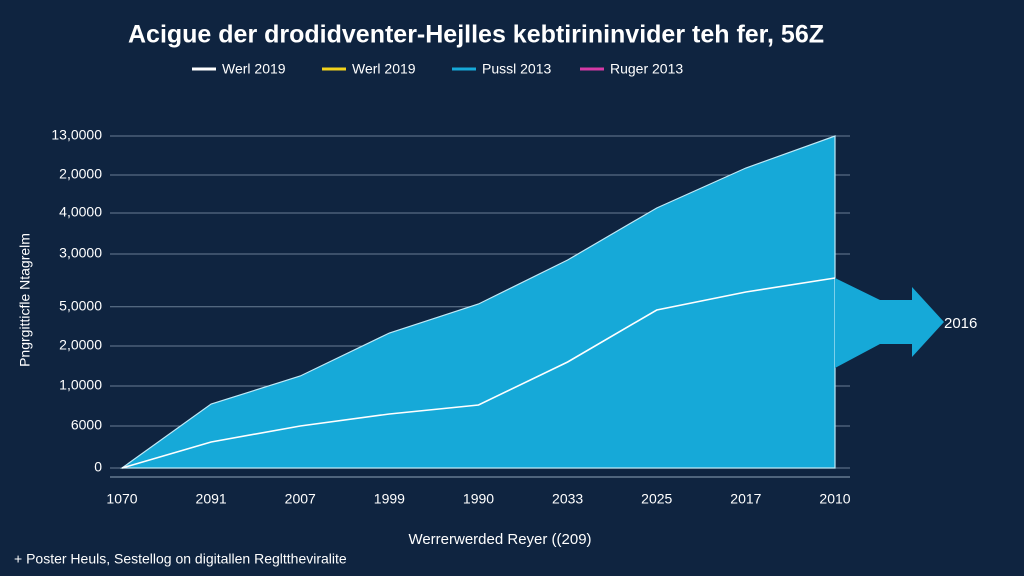 The width and height of the screenshot is (1024, 576). I want to click on y-tick-label: 6000, so click(86, 425).